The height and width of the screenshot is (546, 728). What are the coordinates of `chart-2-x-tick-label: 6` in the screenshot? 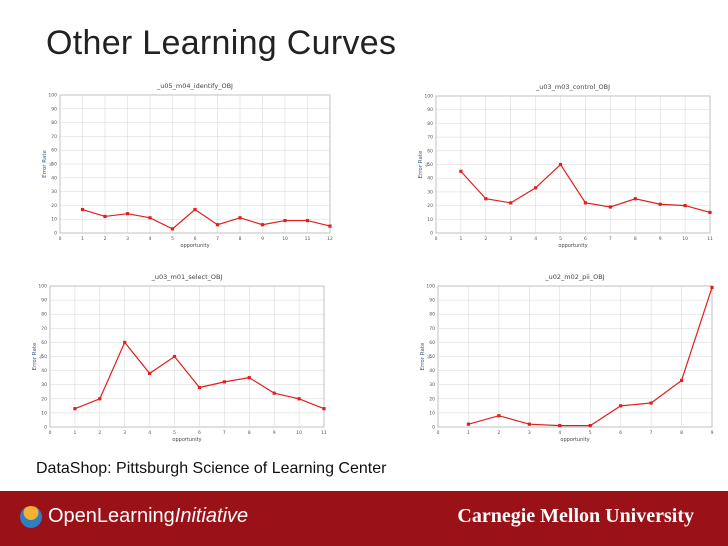 It's located at (585, 239).